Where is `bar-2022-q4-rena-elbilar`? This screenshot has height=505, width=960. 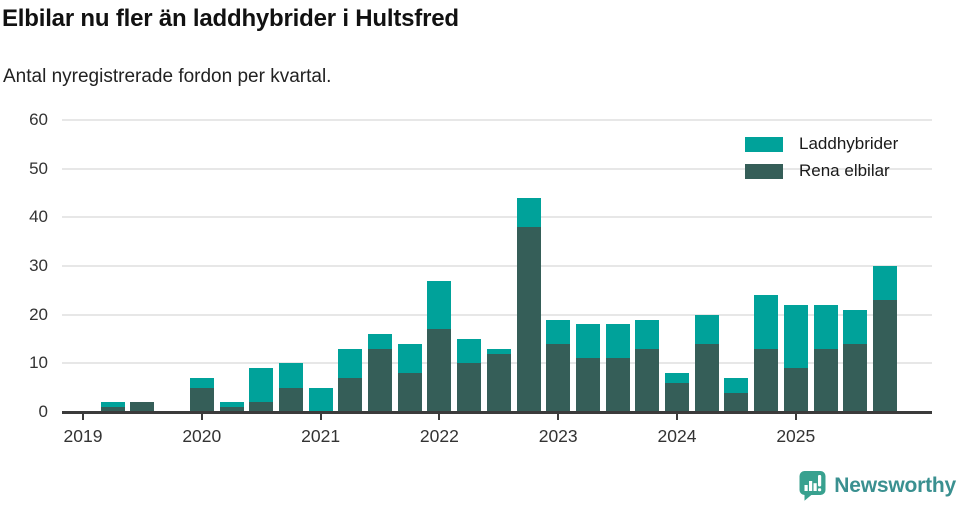
bar-2022-q4-rena-elbilar is located at coordinates (528, 319).